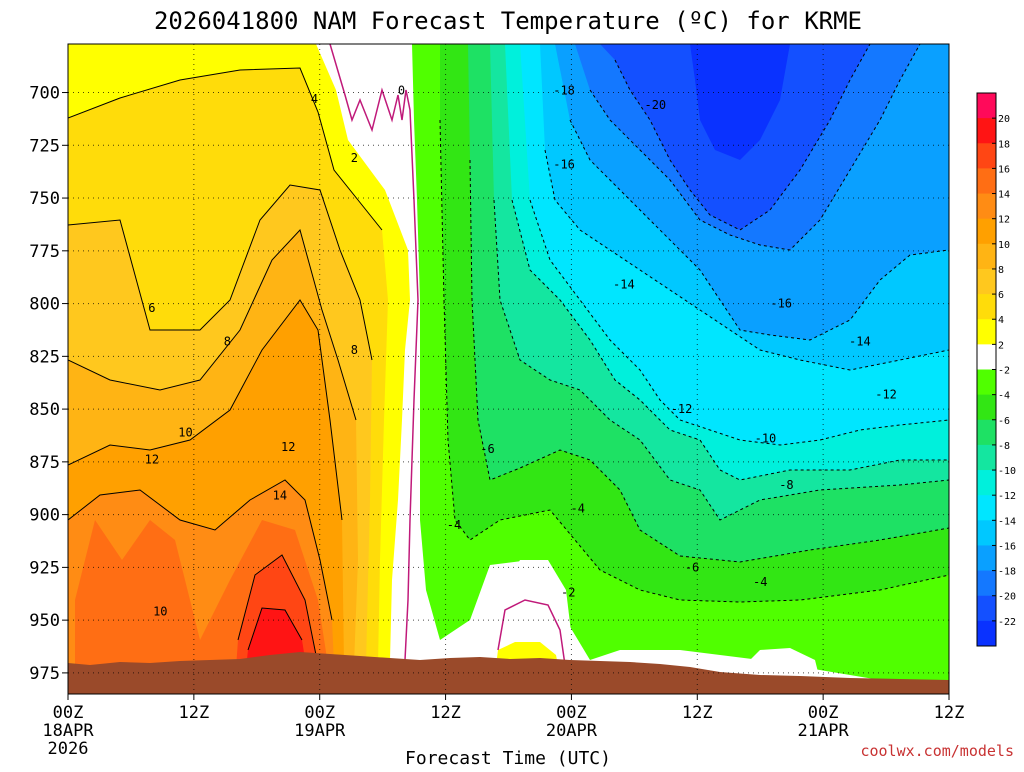 The width and height of the screenshot is (1024, 772). What do you see at coordinates (44, 410) in the screenshot?
I see `y-tick-label: 850` at bounding box center [44, 410].